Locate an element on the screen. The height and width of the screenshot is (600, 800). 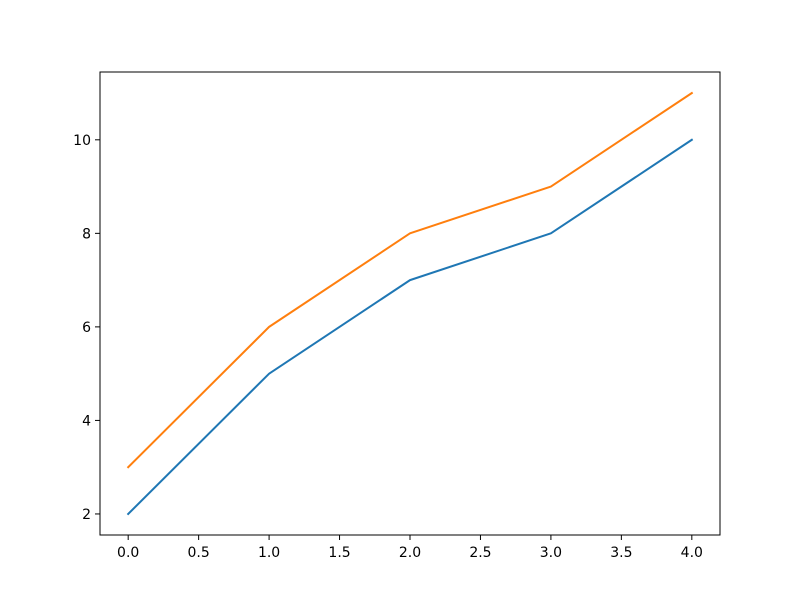
x-tick-label: 2.5 is located at coordinates (480, 553).